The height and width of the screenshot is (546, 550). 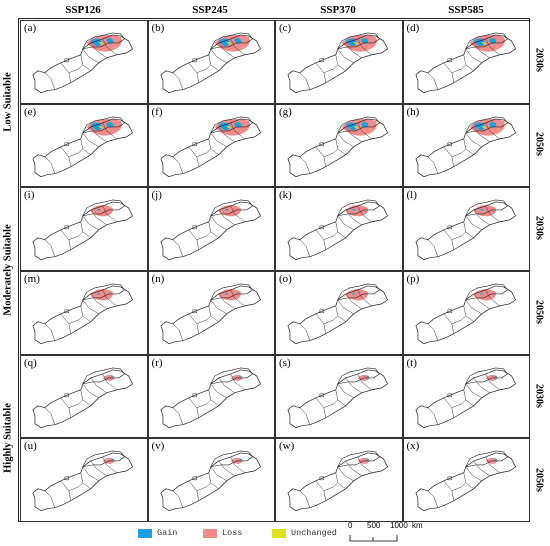 I want to click on row-group-highly-suitable: Highly Suitable, so click(x=8, y=438).